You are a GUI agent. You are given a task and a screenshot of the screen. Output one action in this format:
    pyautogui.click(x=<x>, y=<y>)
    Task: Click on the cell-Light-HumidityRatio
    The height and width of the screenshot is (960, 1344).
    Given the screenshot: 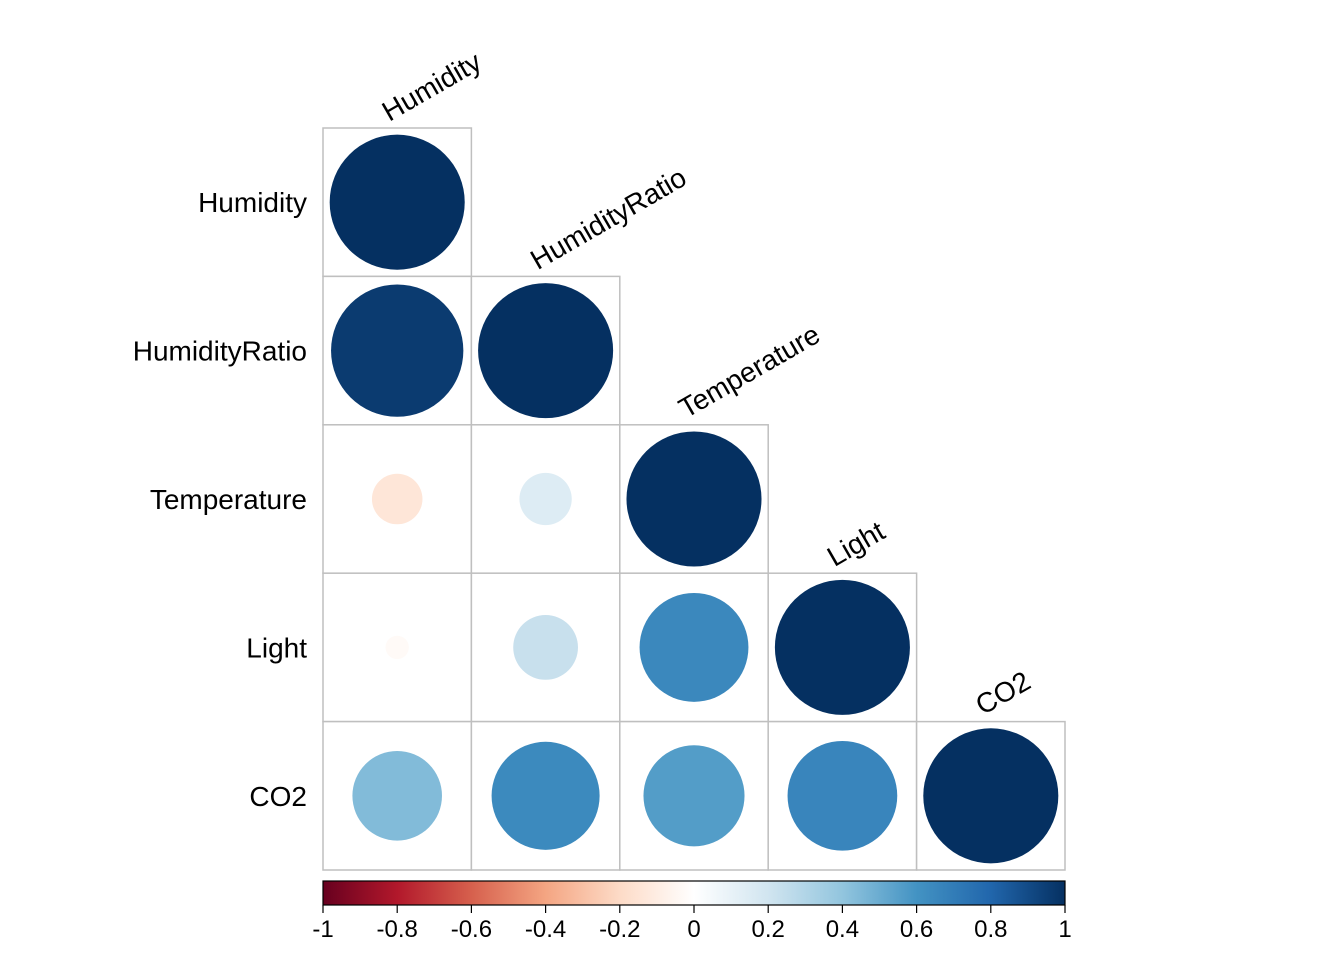 What is the action you would take?
    pyautogui.click(x=545, y=647)
    